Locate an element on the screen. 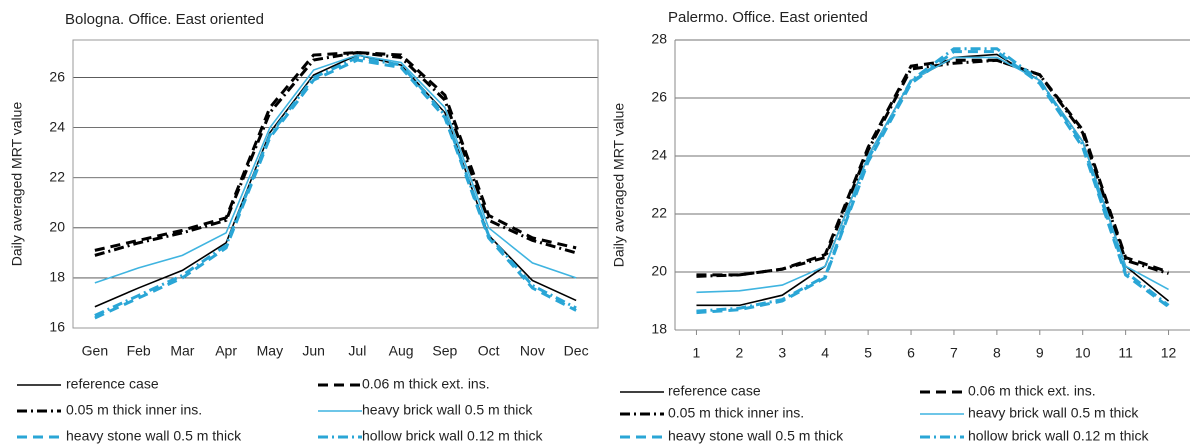 The width and height of the screenshot is (1192, 448). x-tick-label: 4 is located at coordinates (825, 353).